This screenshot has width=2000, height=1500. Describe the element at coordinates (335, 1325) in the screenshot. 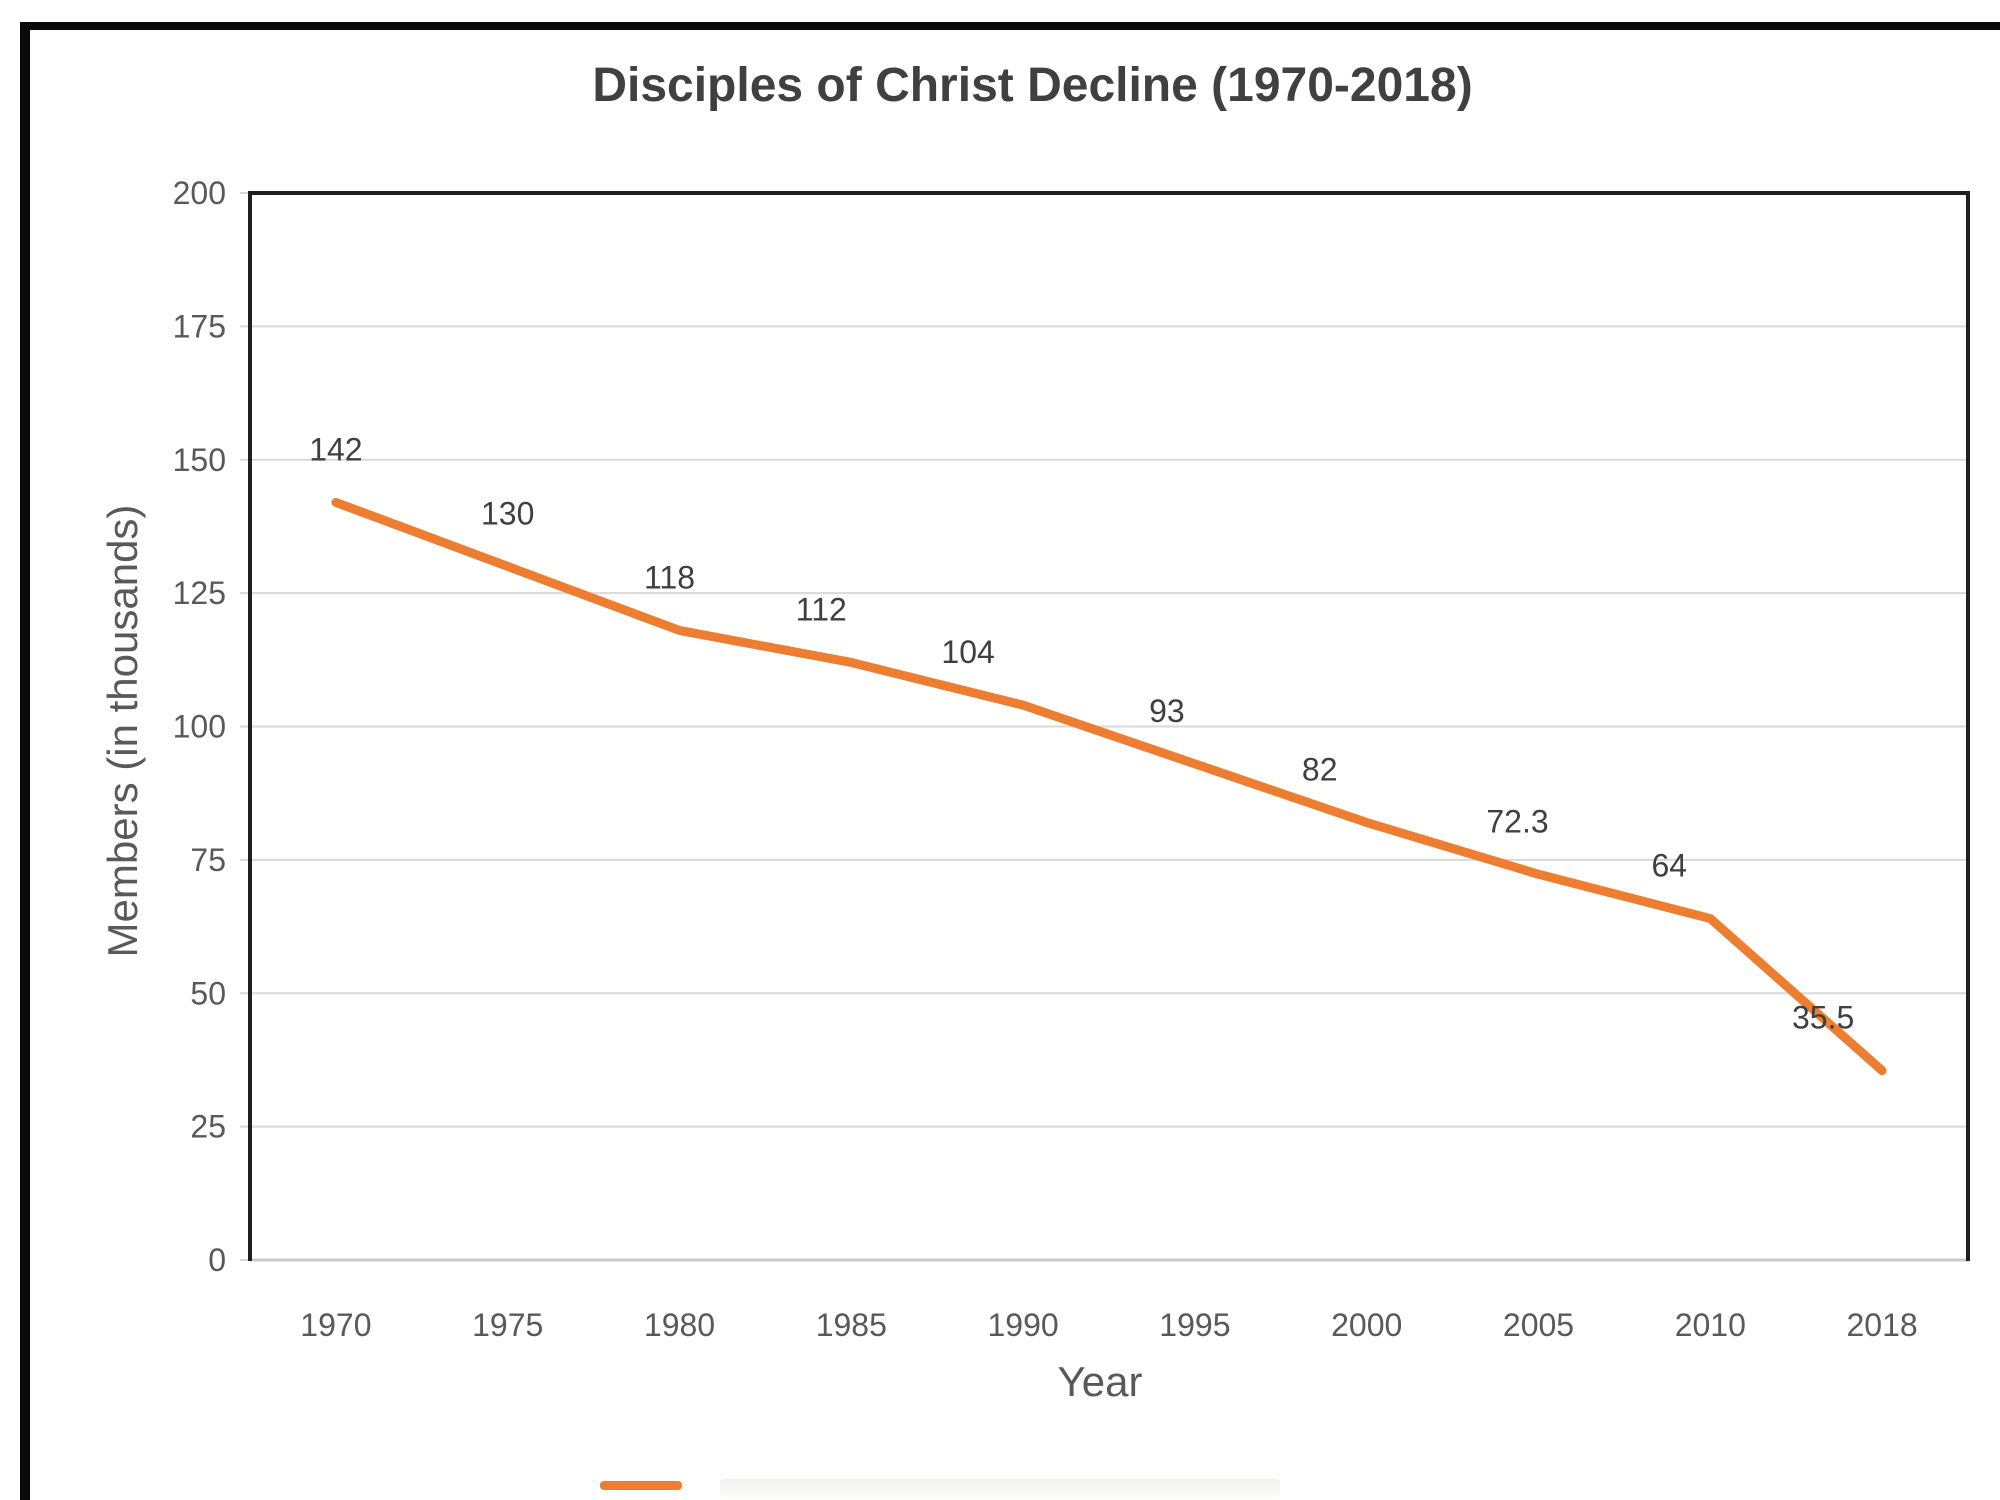

I see `x-tick-label: 1970` at that location.